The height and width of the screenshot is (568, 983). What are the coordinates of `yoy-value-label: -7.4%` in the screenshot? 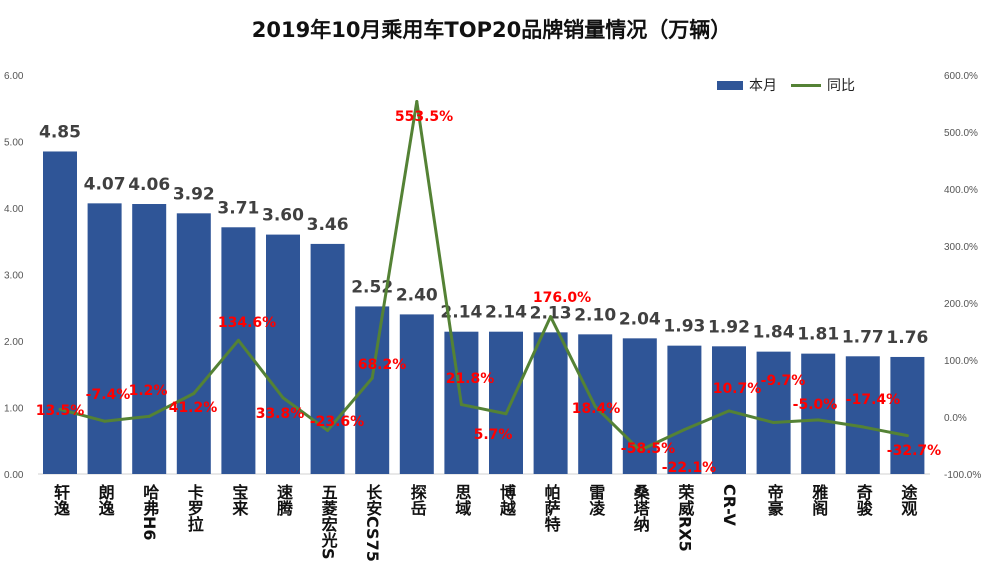 It's located at (108, 395).